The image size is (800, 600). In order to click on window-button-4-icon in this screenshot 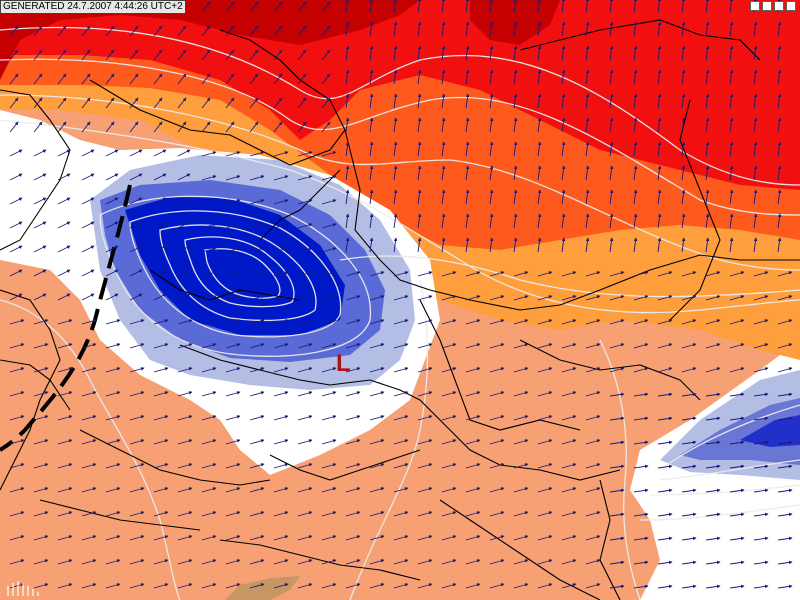, I will do `click(791, 6)`.